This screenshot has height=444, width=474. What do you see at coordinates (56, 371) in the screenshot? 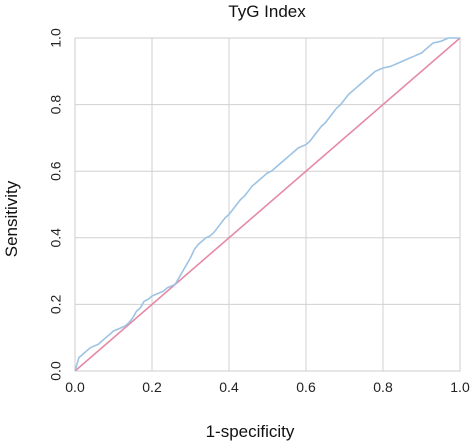
I see `y-tick-label: 0.0` at bounding box center [56, 371].